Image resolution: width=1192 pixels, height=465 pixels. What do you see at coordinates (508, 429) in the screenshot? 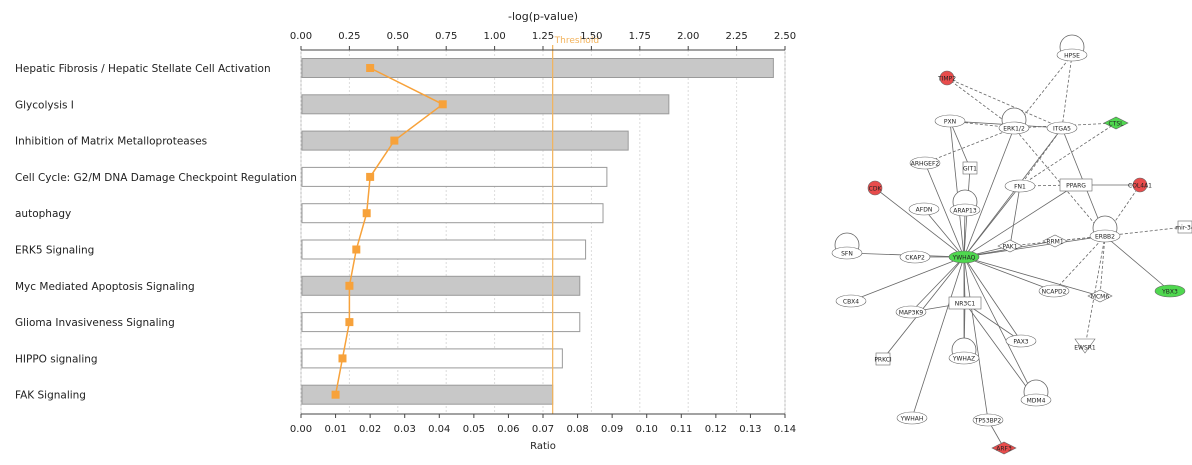
I see `bottom-tick-label: 0.06` at bounding box center [508, 429].